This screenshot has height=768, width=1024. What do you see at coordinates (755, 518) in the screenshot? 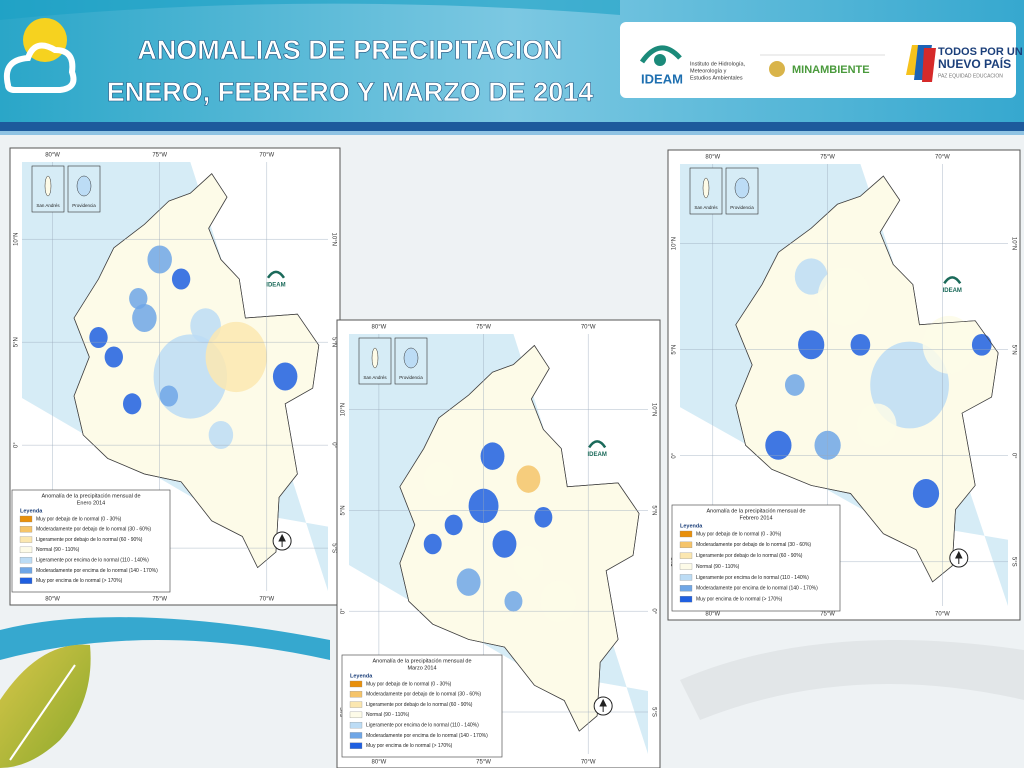
I see `legend-title: Febrero 2014` at bounding box center [755, 518].